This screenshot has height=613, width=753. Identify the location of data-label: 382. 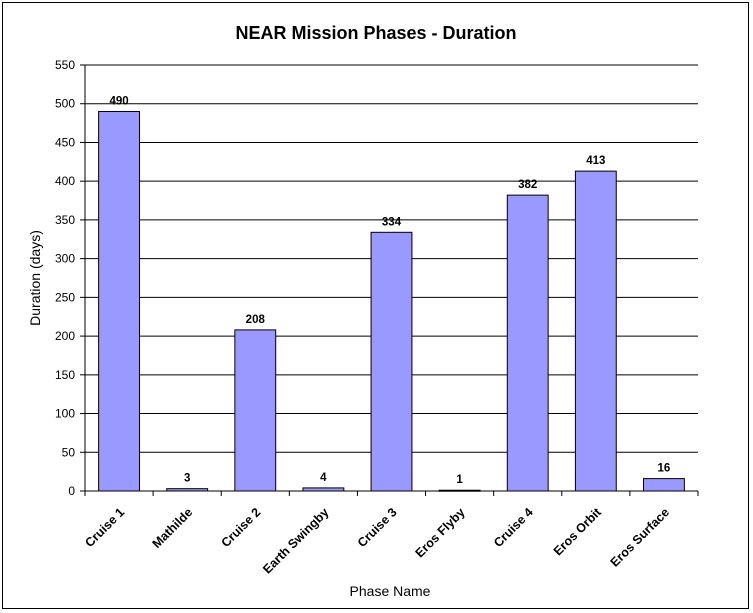
(527, 185).